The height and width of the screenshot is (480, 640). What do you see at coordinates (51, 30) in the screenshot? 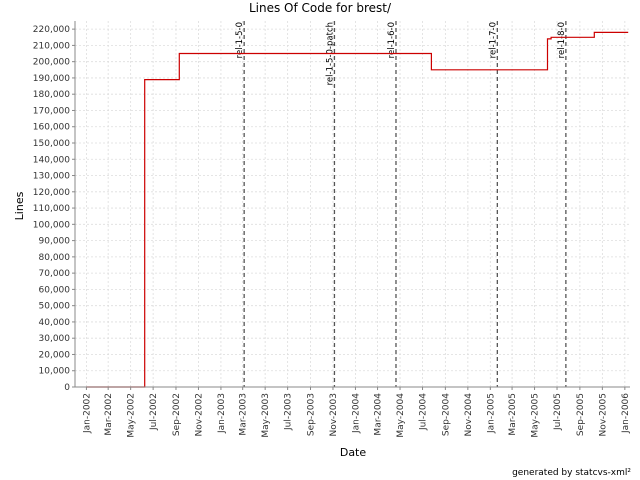
I see `y-tick-label: 220,000` at bounding box center [51, 30].